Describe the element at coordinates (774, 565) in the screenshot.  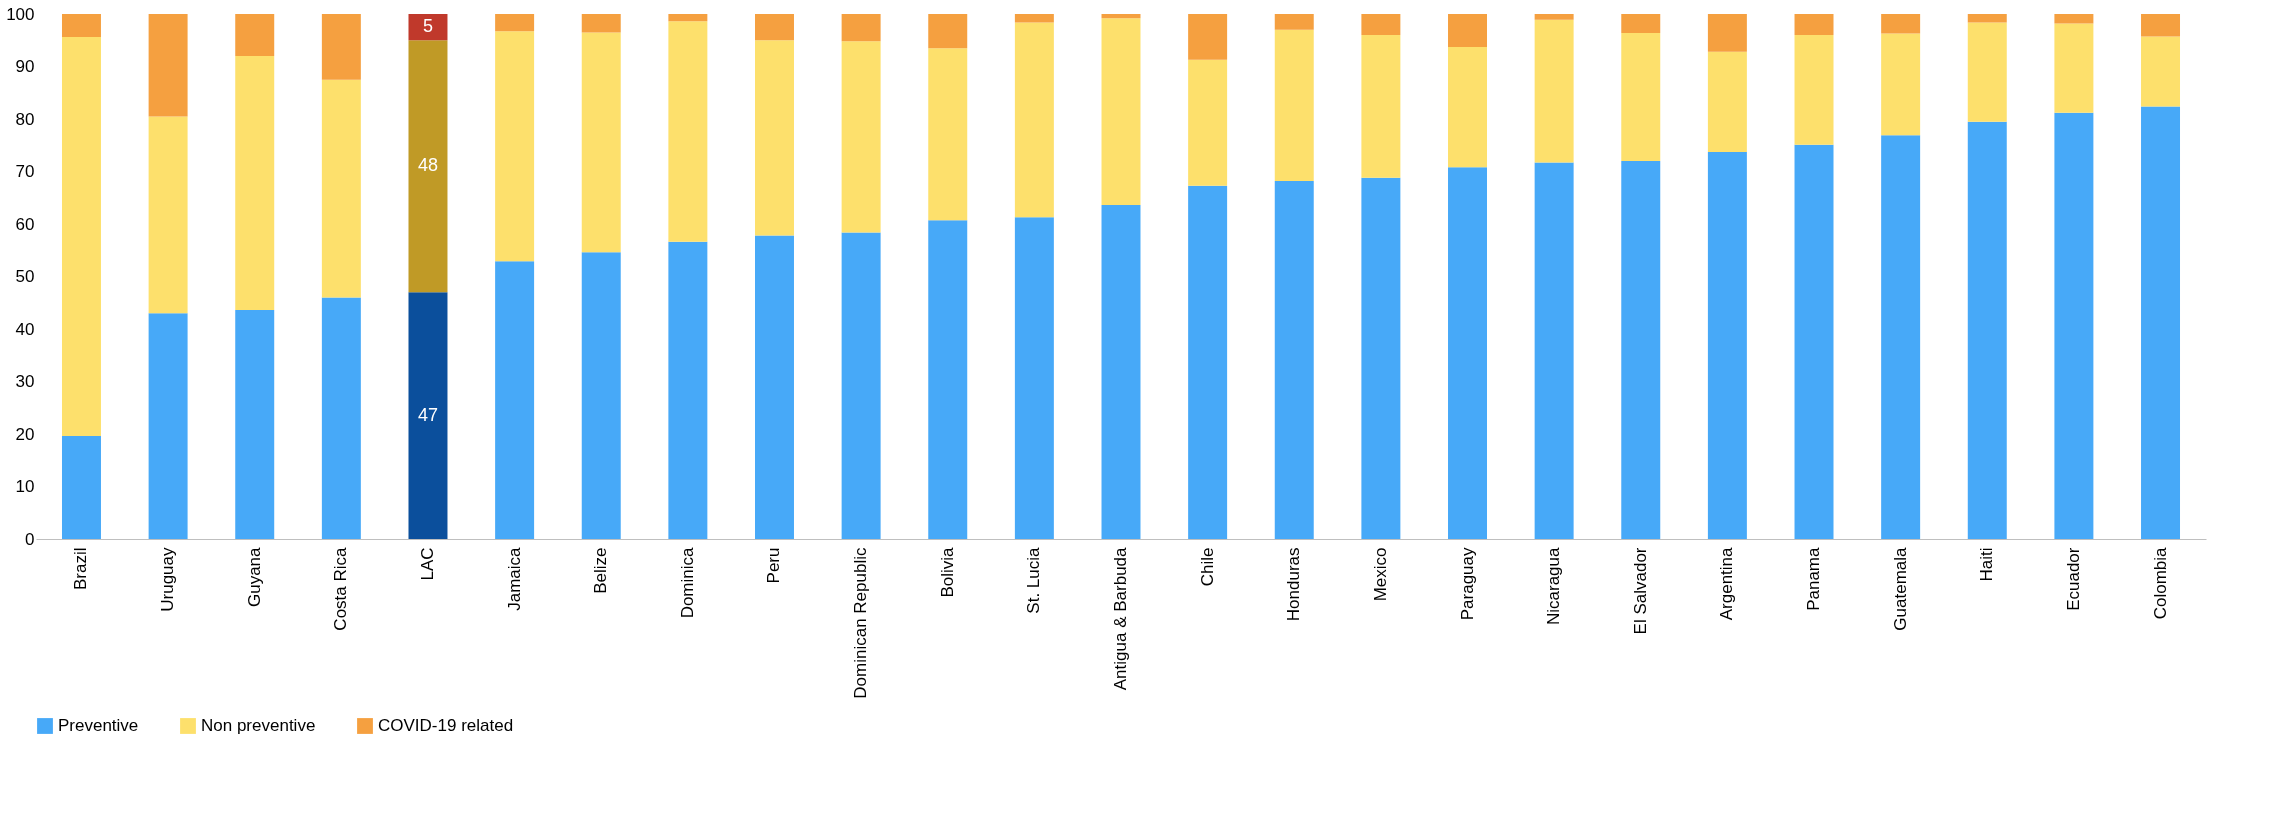
I see `x-tick-label: Peru` at that location.